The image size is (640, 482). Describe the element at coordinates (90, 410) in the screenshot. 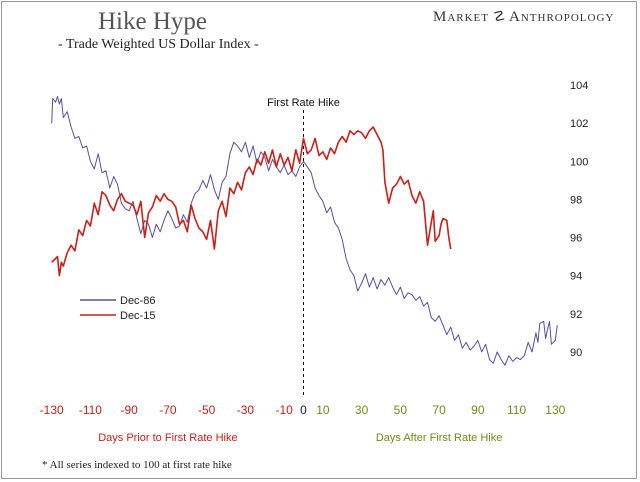

I see `x-tick-label: -110` at that location.